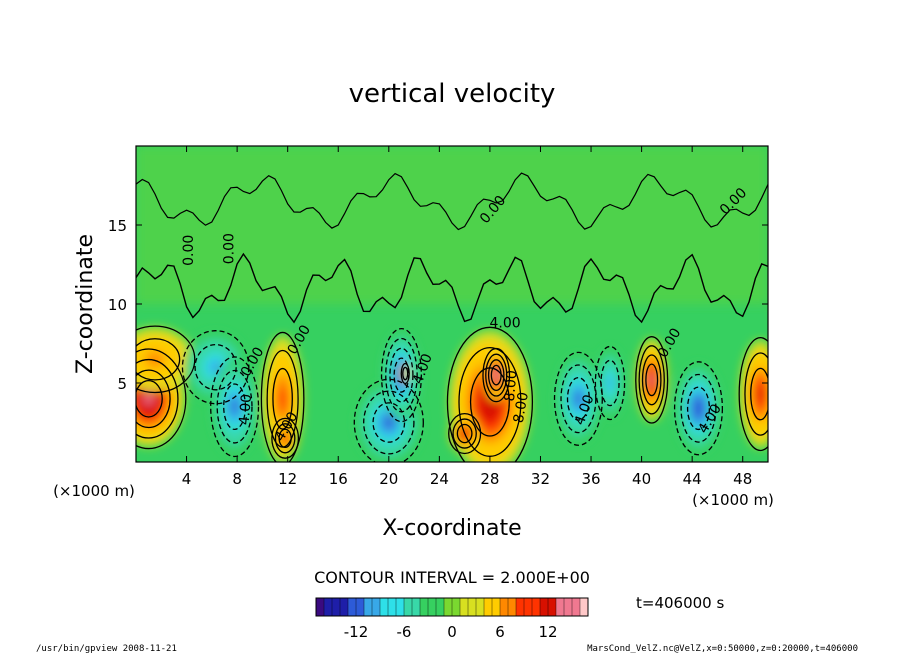  What do you see at coordinates (106, 649) in the screenshot?
I see `footer-left: /usr/bin/gpview 2008-11-21` at bounding box center [106, 649].